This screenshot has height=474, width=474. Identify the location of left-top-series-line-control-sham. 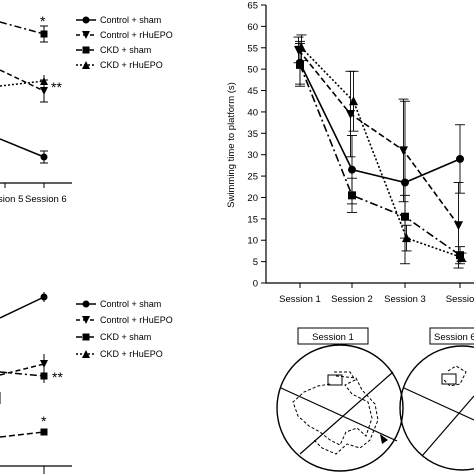
(22, 148).